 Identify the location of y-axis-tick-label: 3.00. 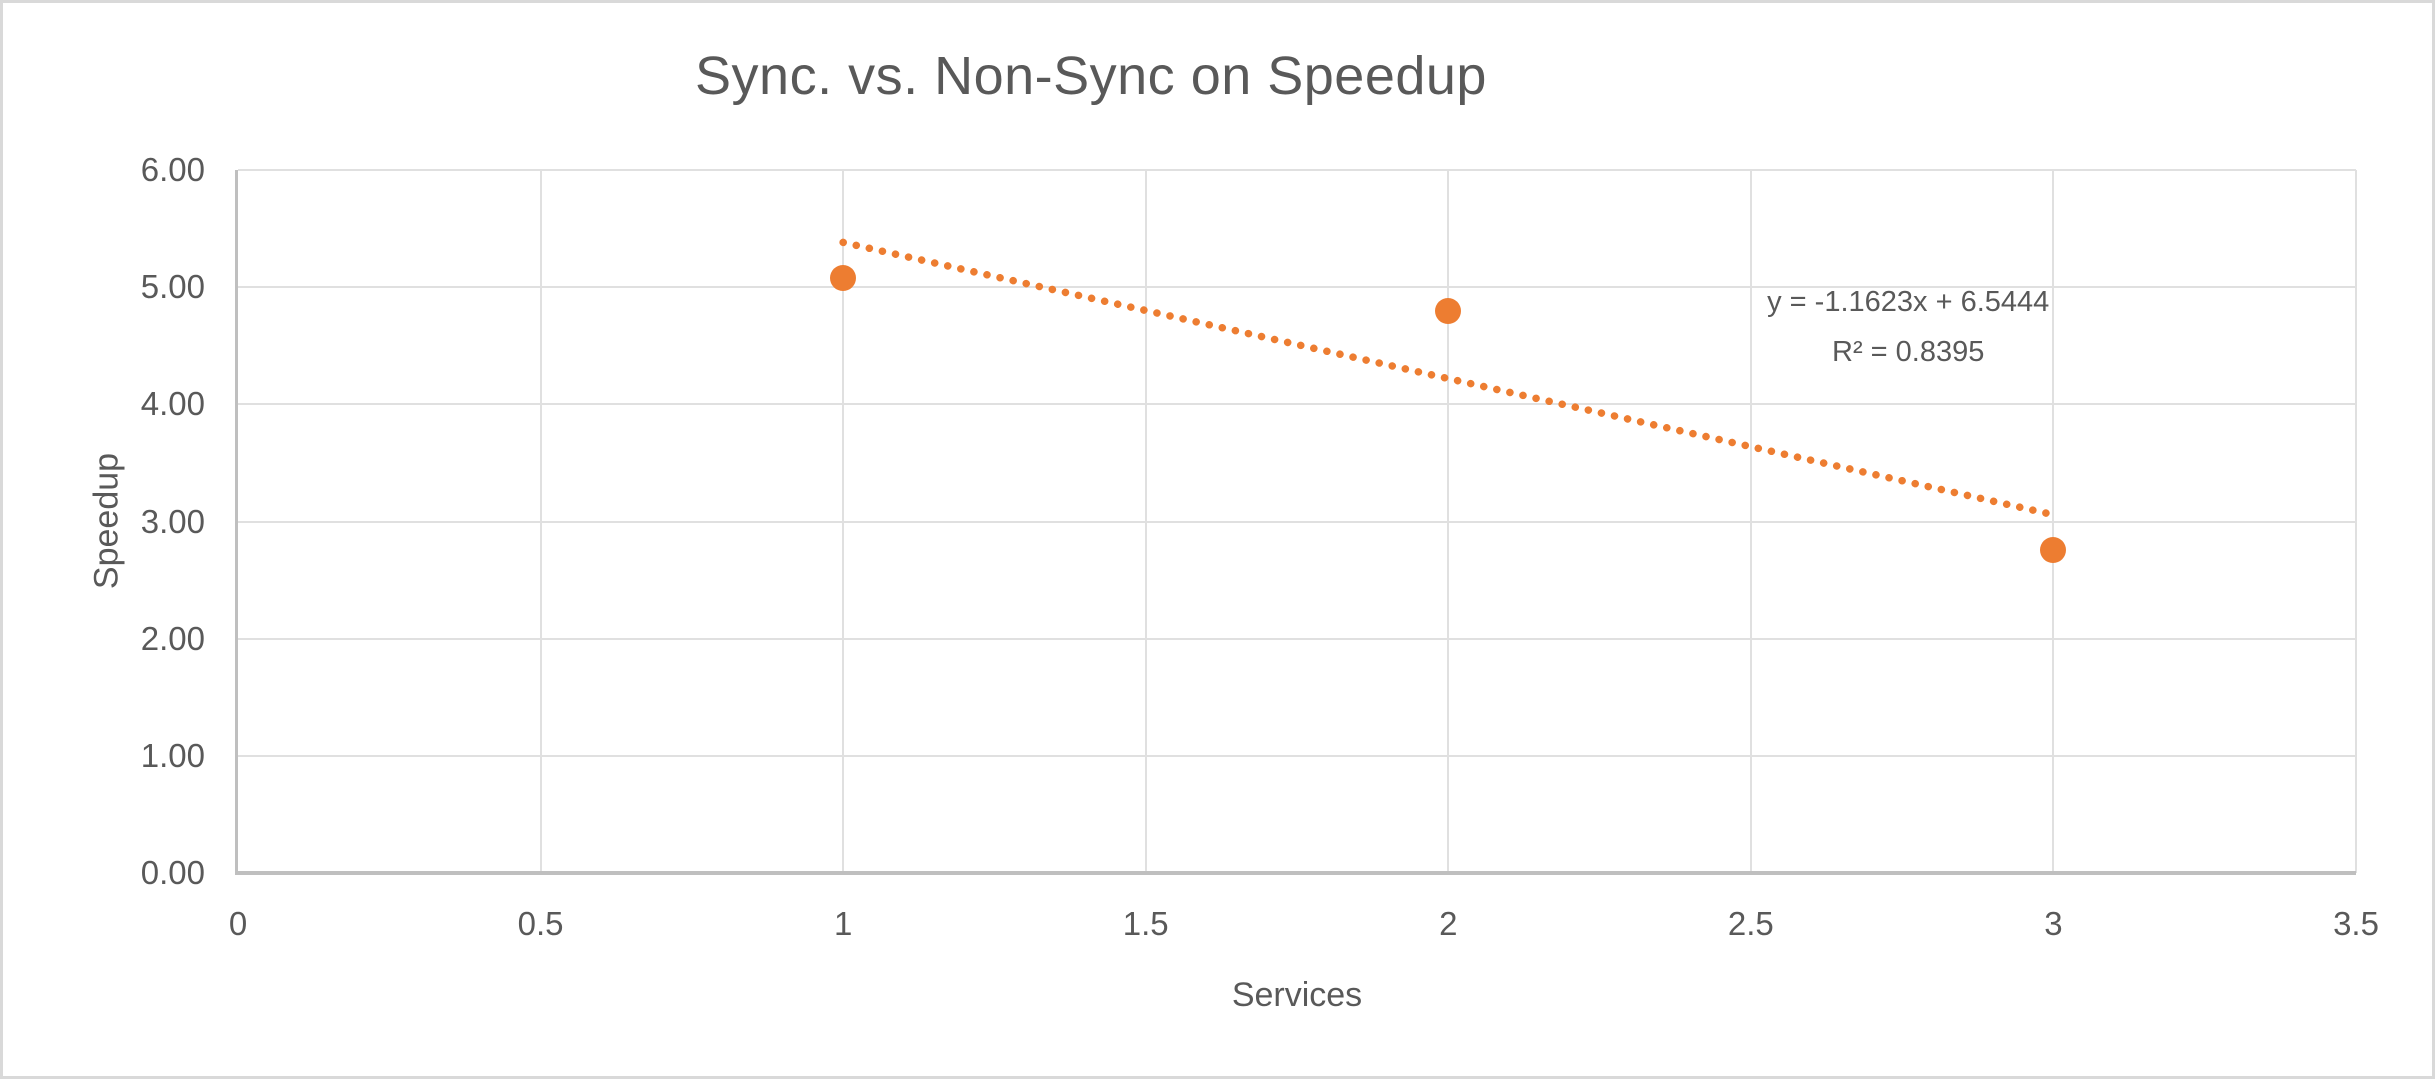
(172, 521).